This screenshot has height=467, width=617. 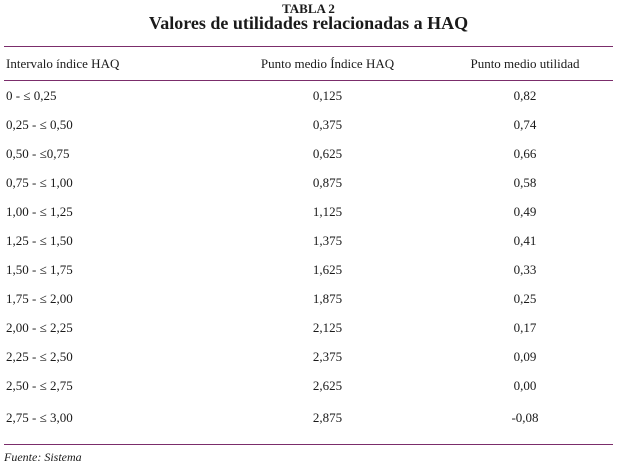 What do you see at coordinates (39, 211) in the screenshot?
I see `cell-interval: 1,00 - ≤ 1,25` at bounding box center [39, 211].